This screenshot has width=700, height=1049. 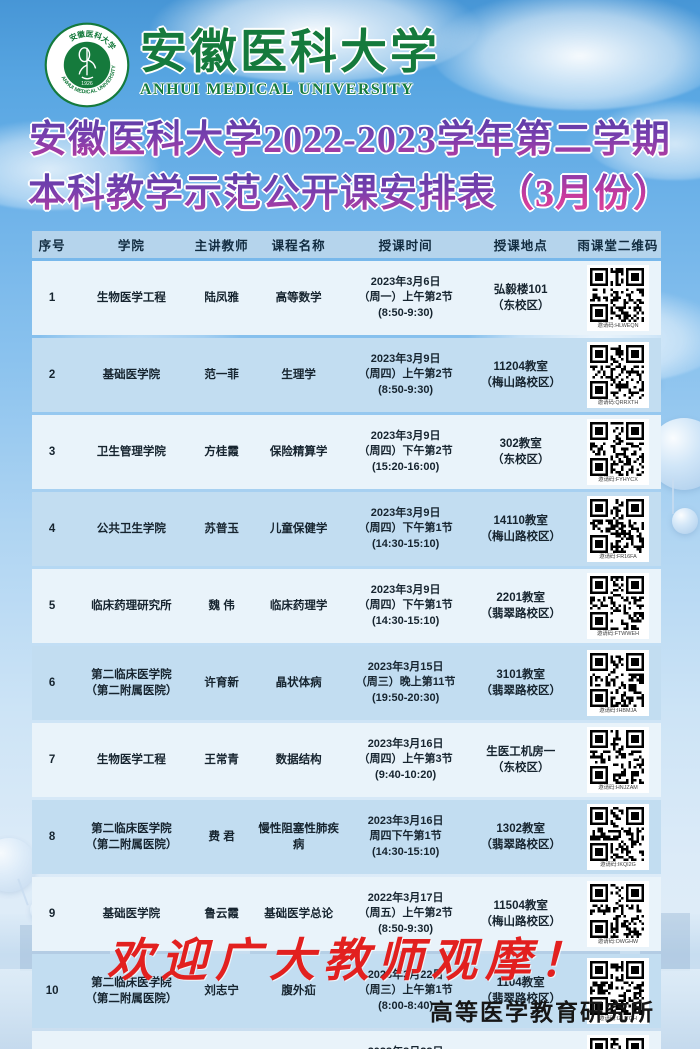 What do you see at coordinates (405, 246) in the screenshot?
I see `column-header-time: 授课时间` at bounding box center [405, 246].